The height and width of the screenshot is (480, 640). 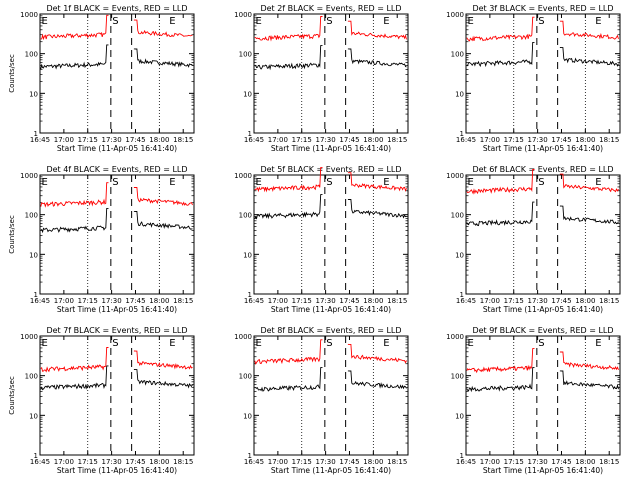 I want to click on chart-title: Det 4f BLACK = Events, RED = LLD, so click(x=116, y=169).